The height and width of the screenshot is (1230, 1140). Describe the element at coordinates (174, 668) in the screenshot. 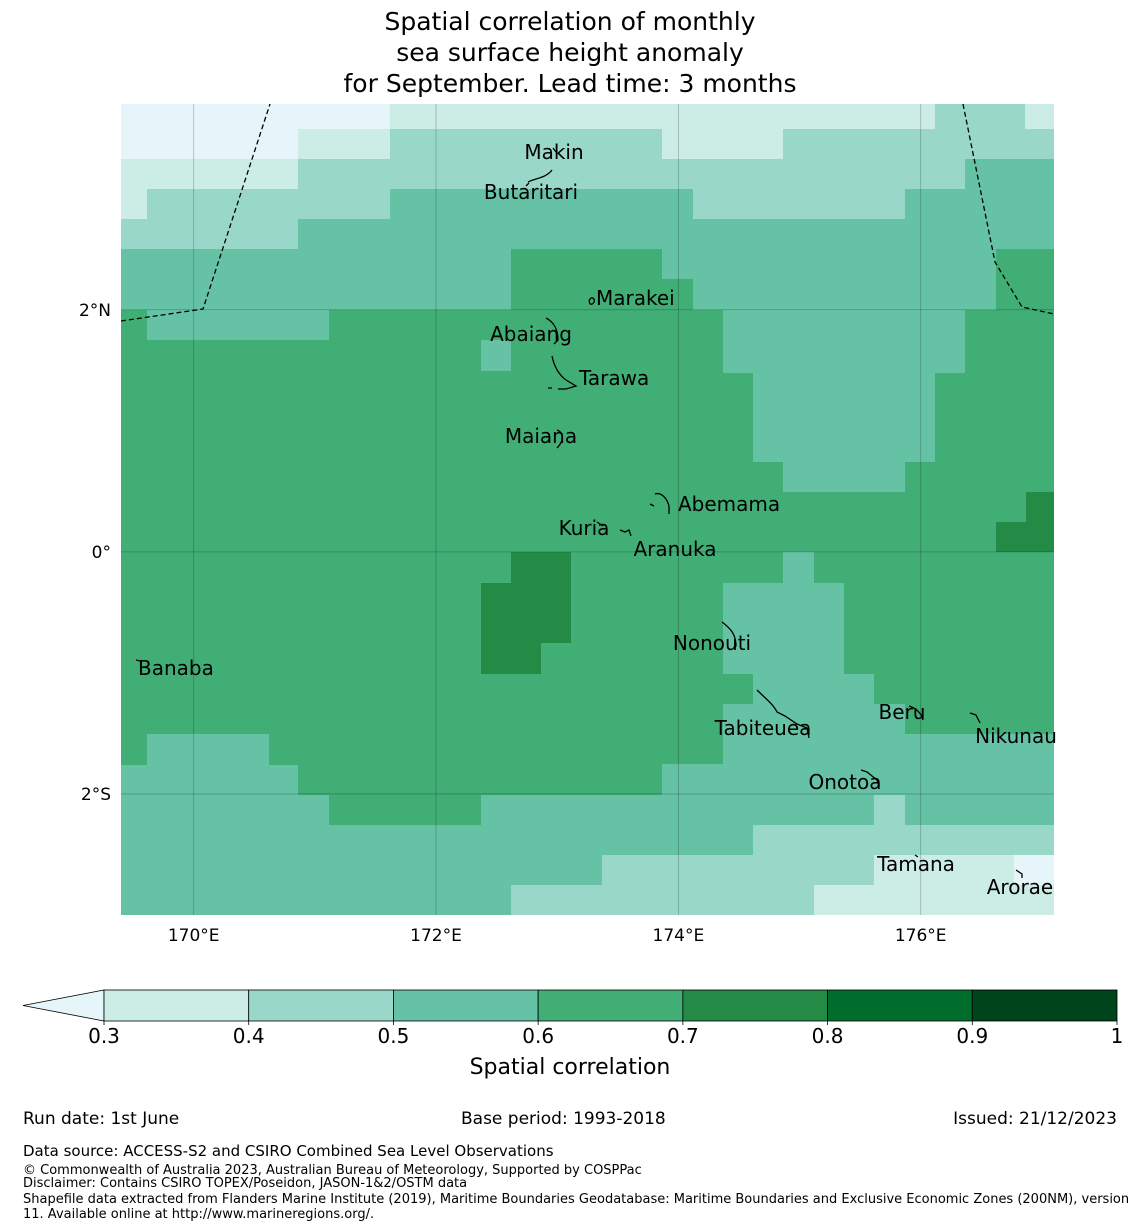

I see `island-banaba: Banaba` at that location.